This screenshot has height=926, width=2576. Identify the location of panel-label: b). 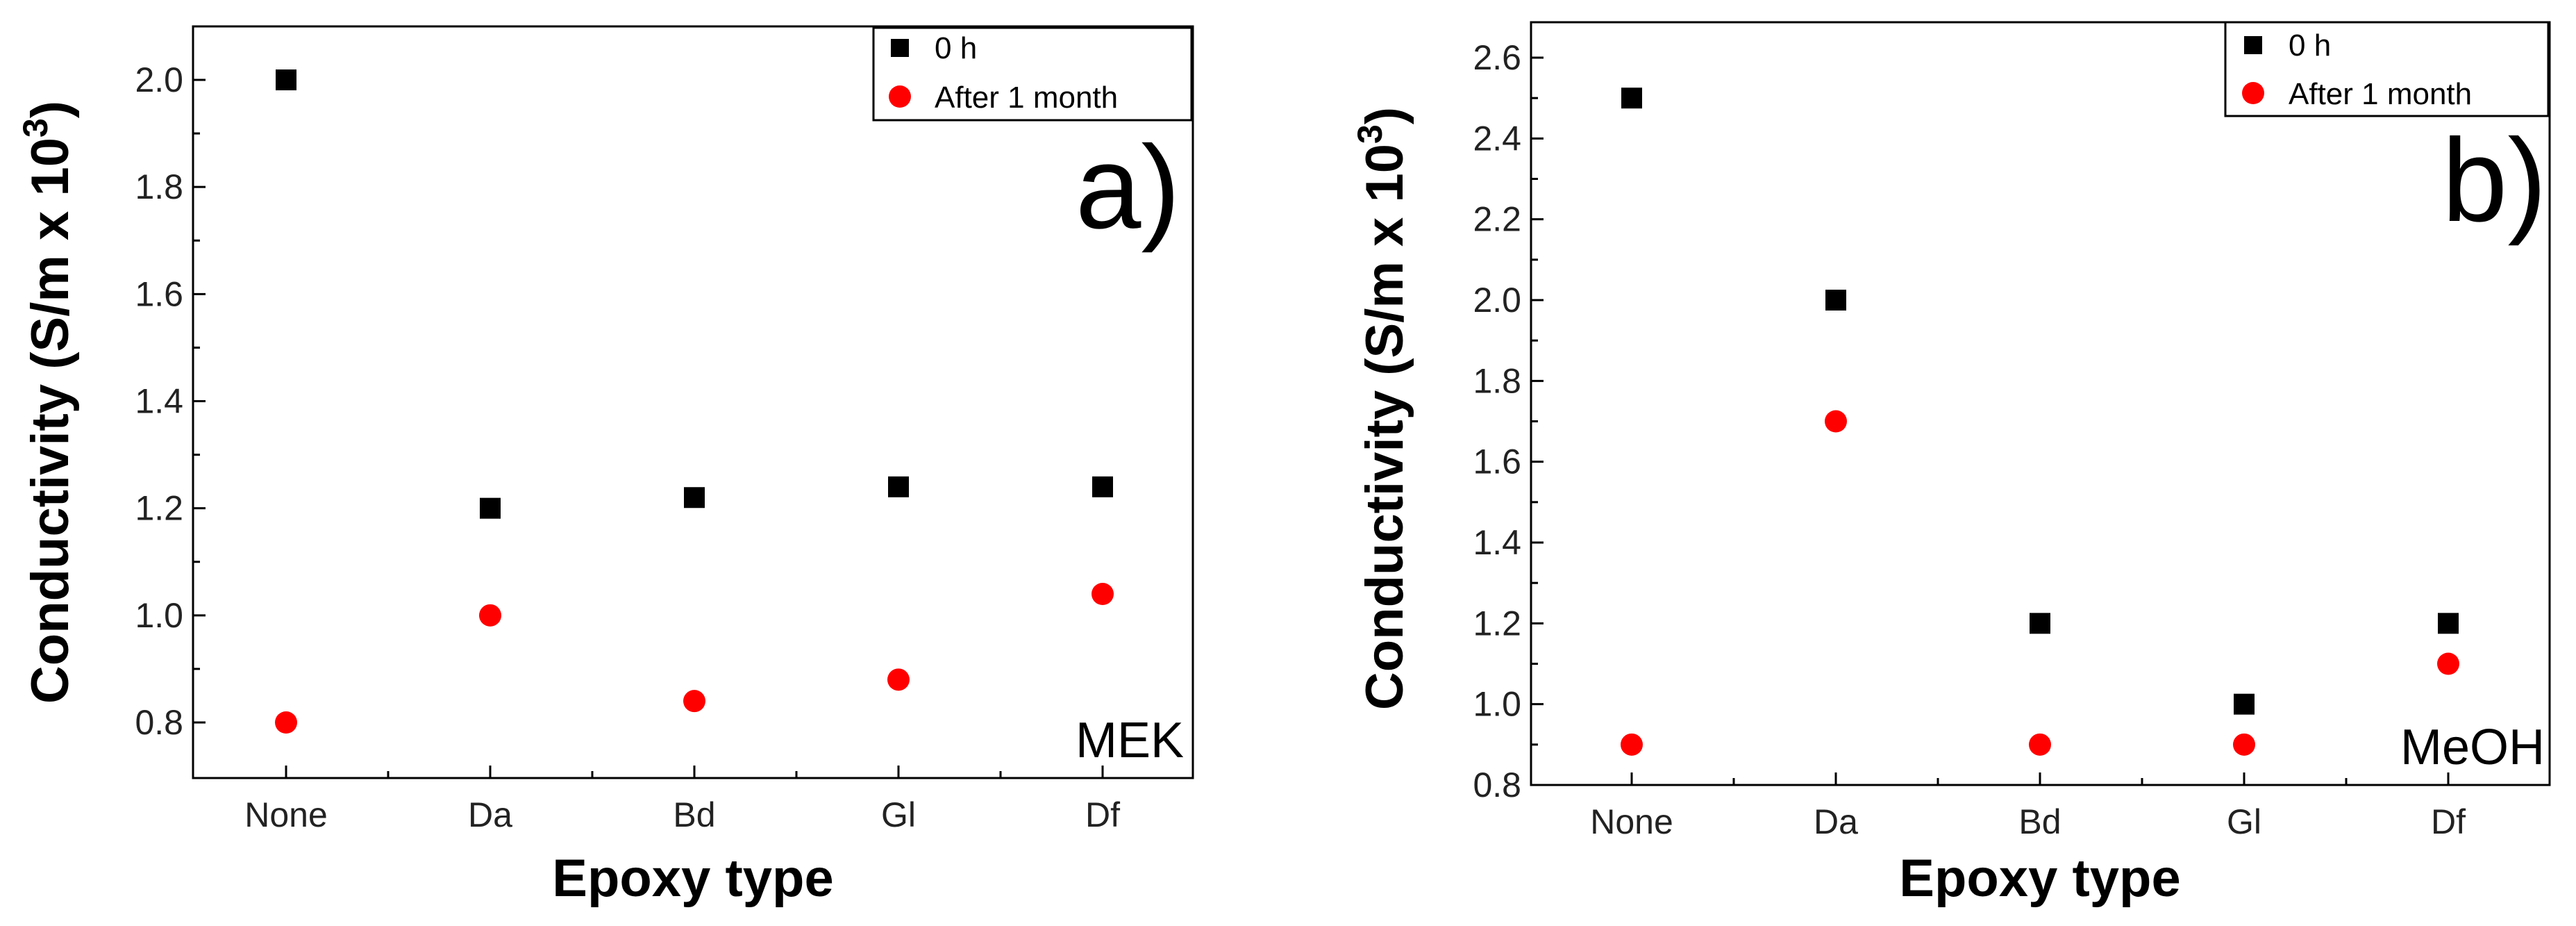
(2494, 181).